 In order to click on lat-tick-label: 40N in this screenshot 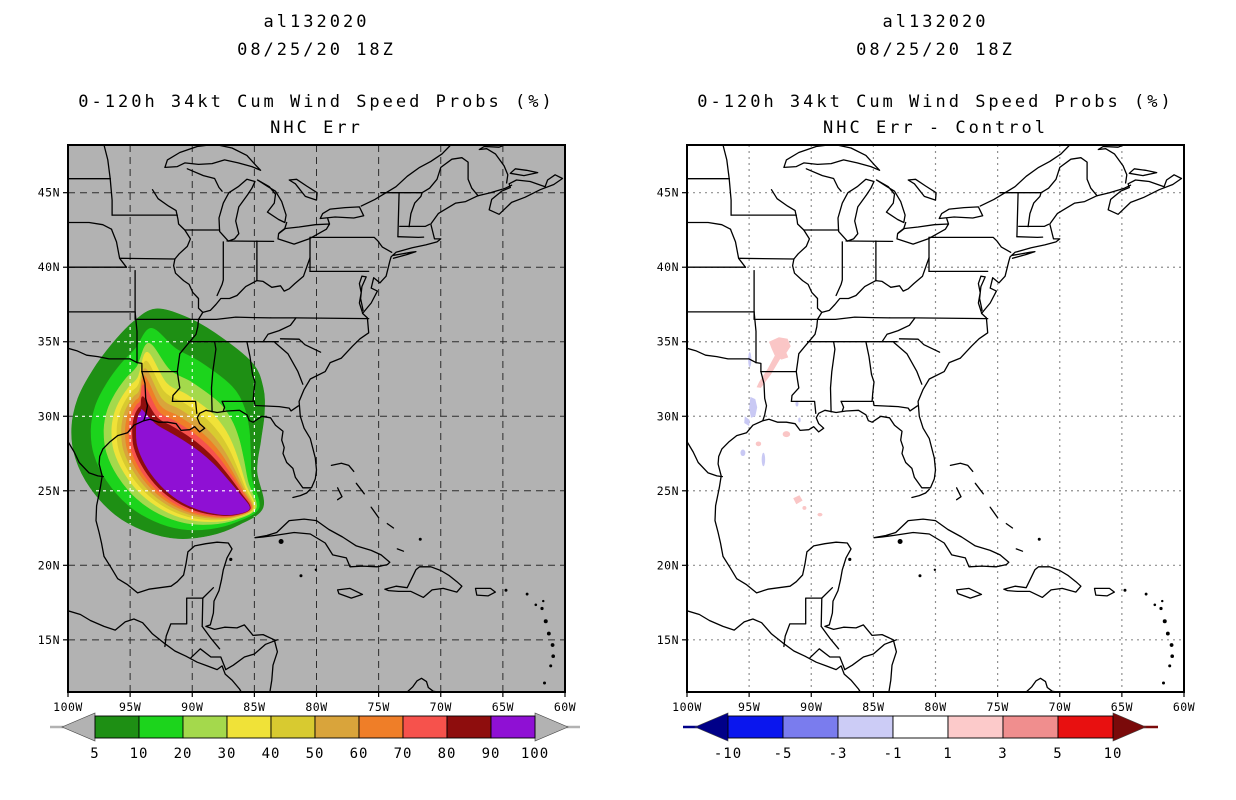, I will do `click(668, 267)`.